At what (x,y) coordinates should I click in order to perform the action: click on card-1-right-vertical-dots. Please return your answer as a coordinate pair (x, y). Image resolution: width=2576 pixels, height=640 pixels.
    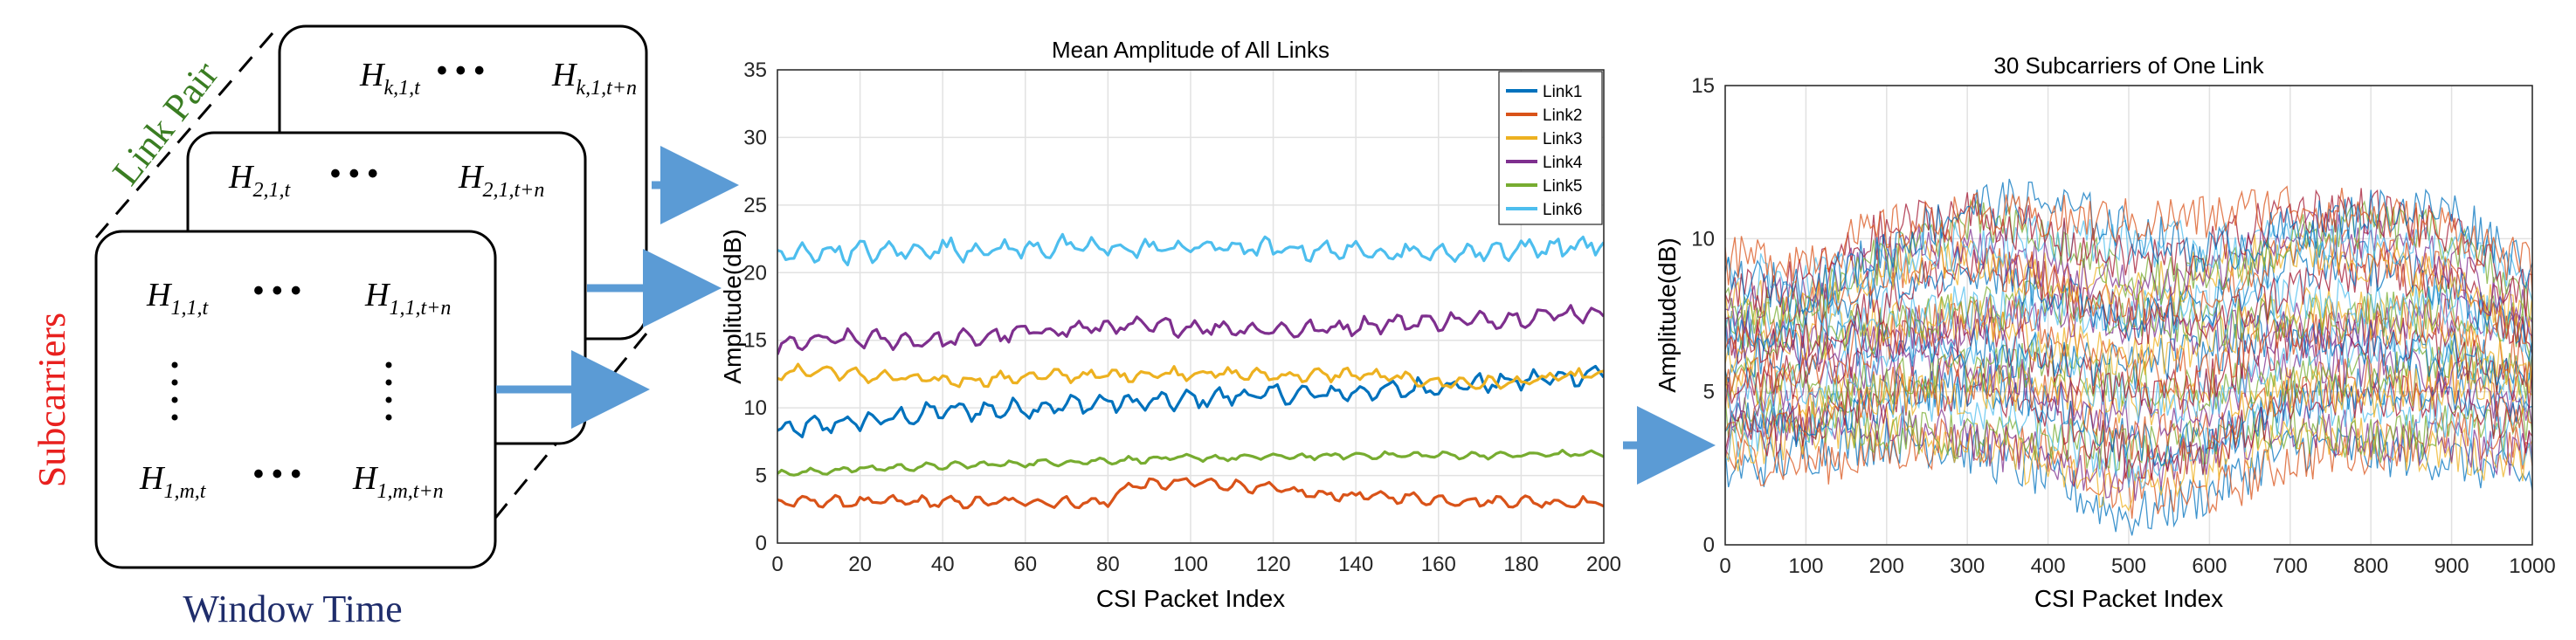
    Looking at the image, I should click on (388, 391).